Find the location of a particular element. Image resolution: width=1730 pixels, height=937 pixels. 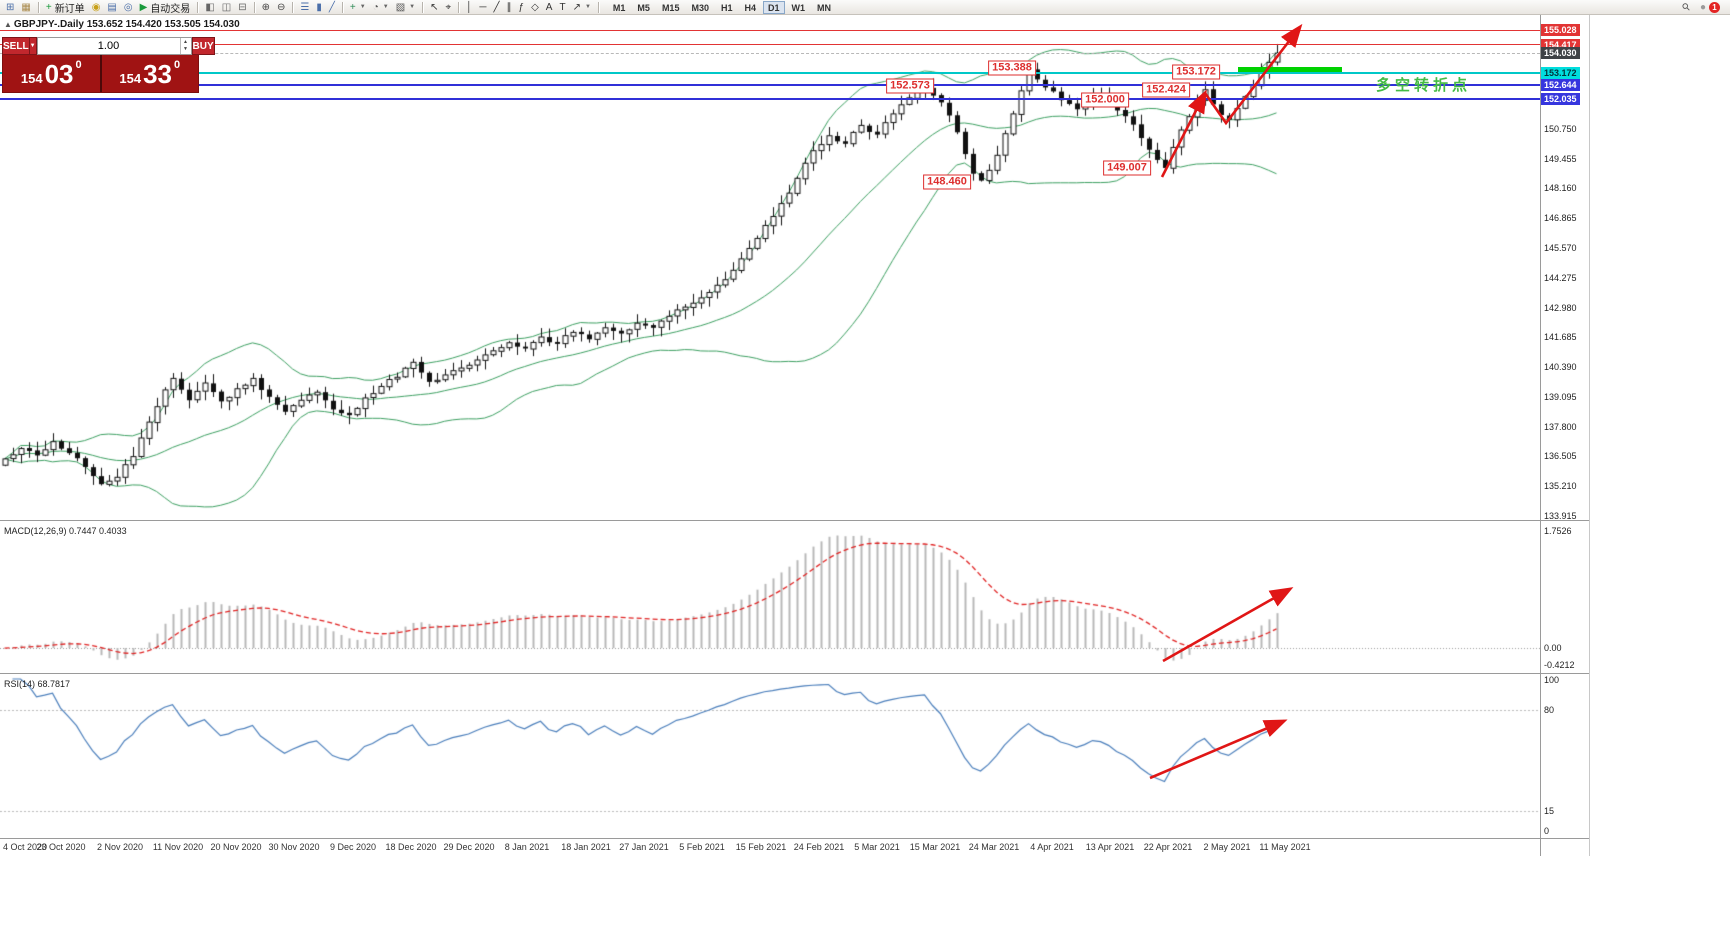

macd-indicator-label: MACD(12,26,9) 0.7447 0.4033 is located at coordinates (65, 531).